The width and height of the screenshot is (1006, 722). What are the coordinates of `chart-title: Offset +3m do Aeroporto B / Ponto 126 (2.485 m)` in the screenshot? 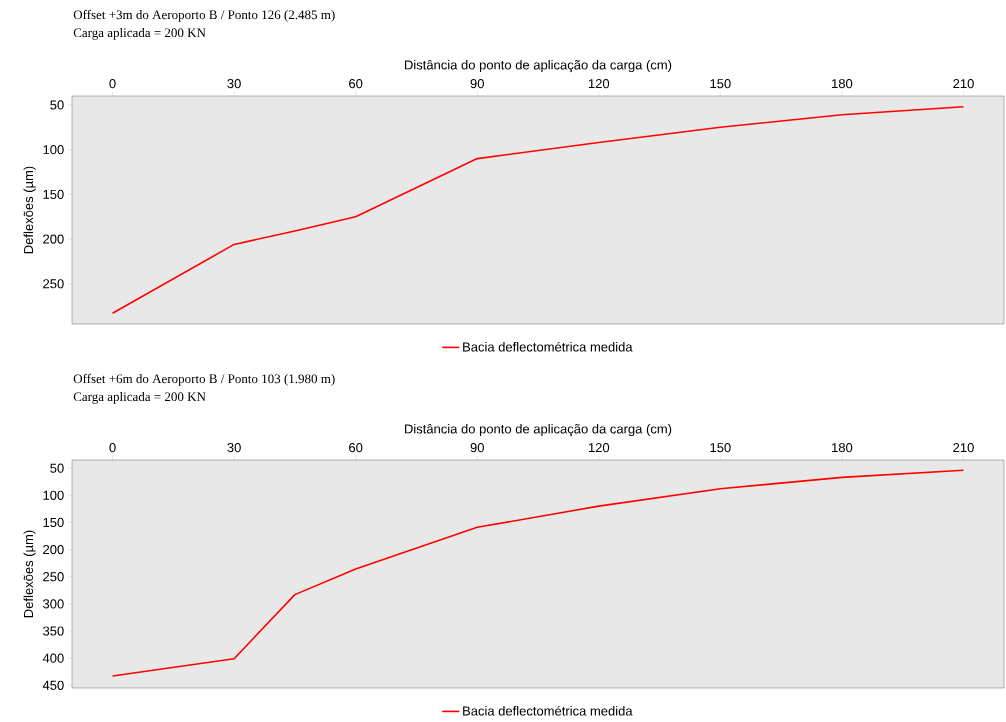 It's located at (204, 15).